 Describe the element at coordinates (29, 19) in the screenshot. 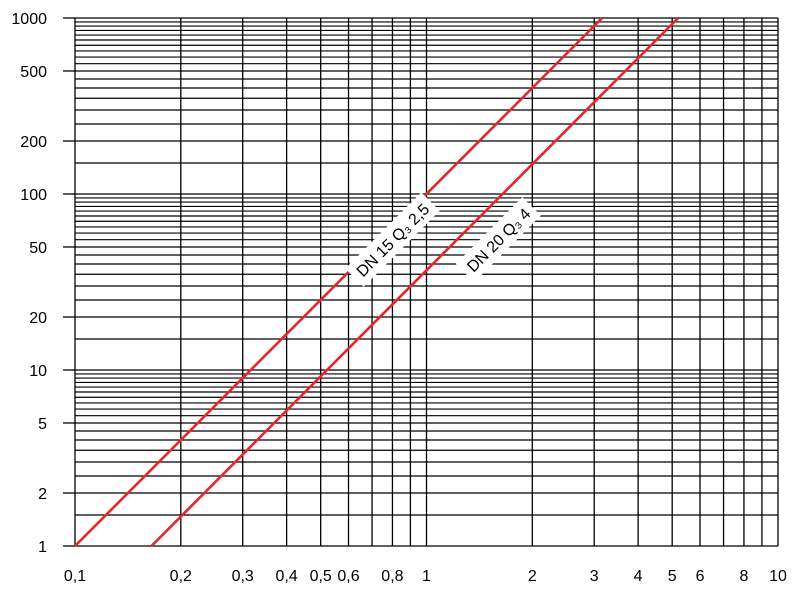

I see `y-tick-label: 1000` at that location.